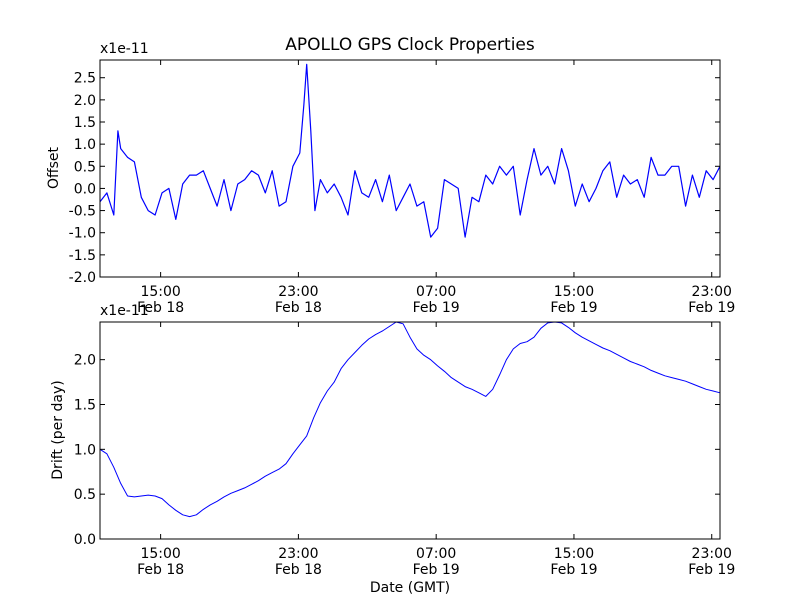 This screenshot has width=800, height=600. What do you see at coordinates (85, 189) in the screenshot?
I see `offset-y-tick-label: 0.0` at bounding box center [85, 189].